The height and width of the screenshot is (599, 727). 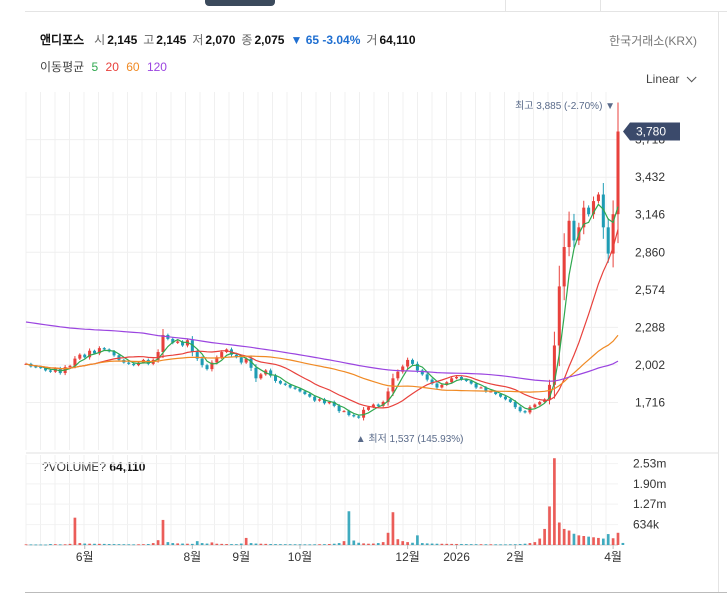 I want to click on ma20-label: 20, so click(x=112, y=67).